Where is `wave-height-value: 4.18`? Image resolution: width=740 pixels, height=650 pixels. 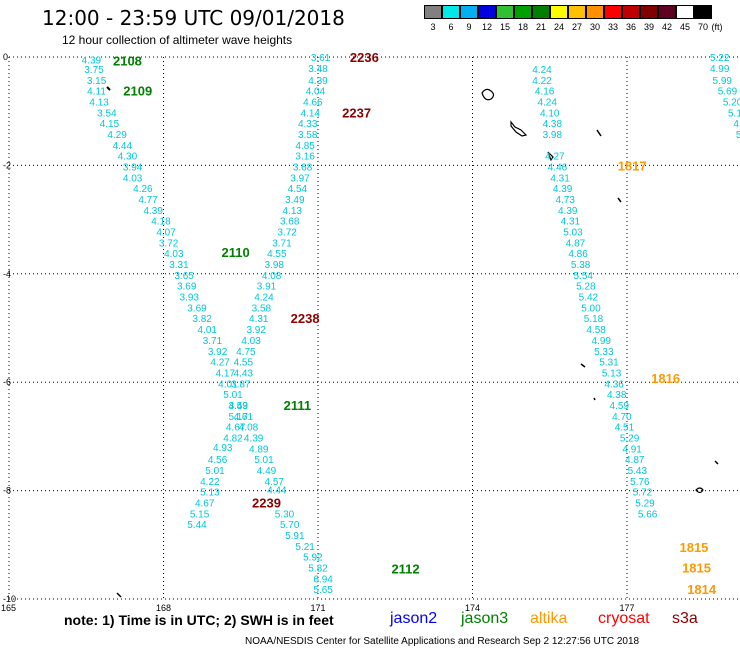 wave-height-value: 4.18 is located at coordinates (161, 222).